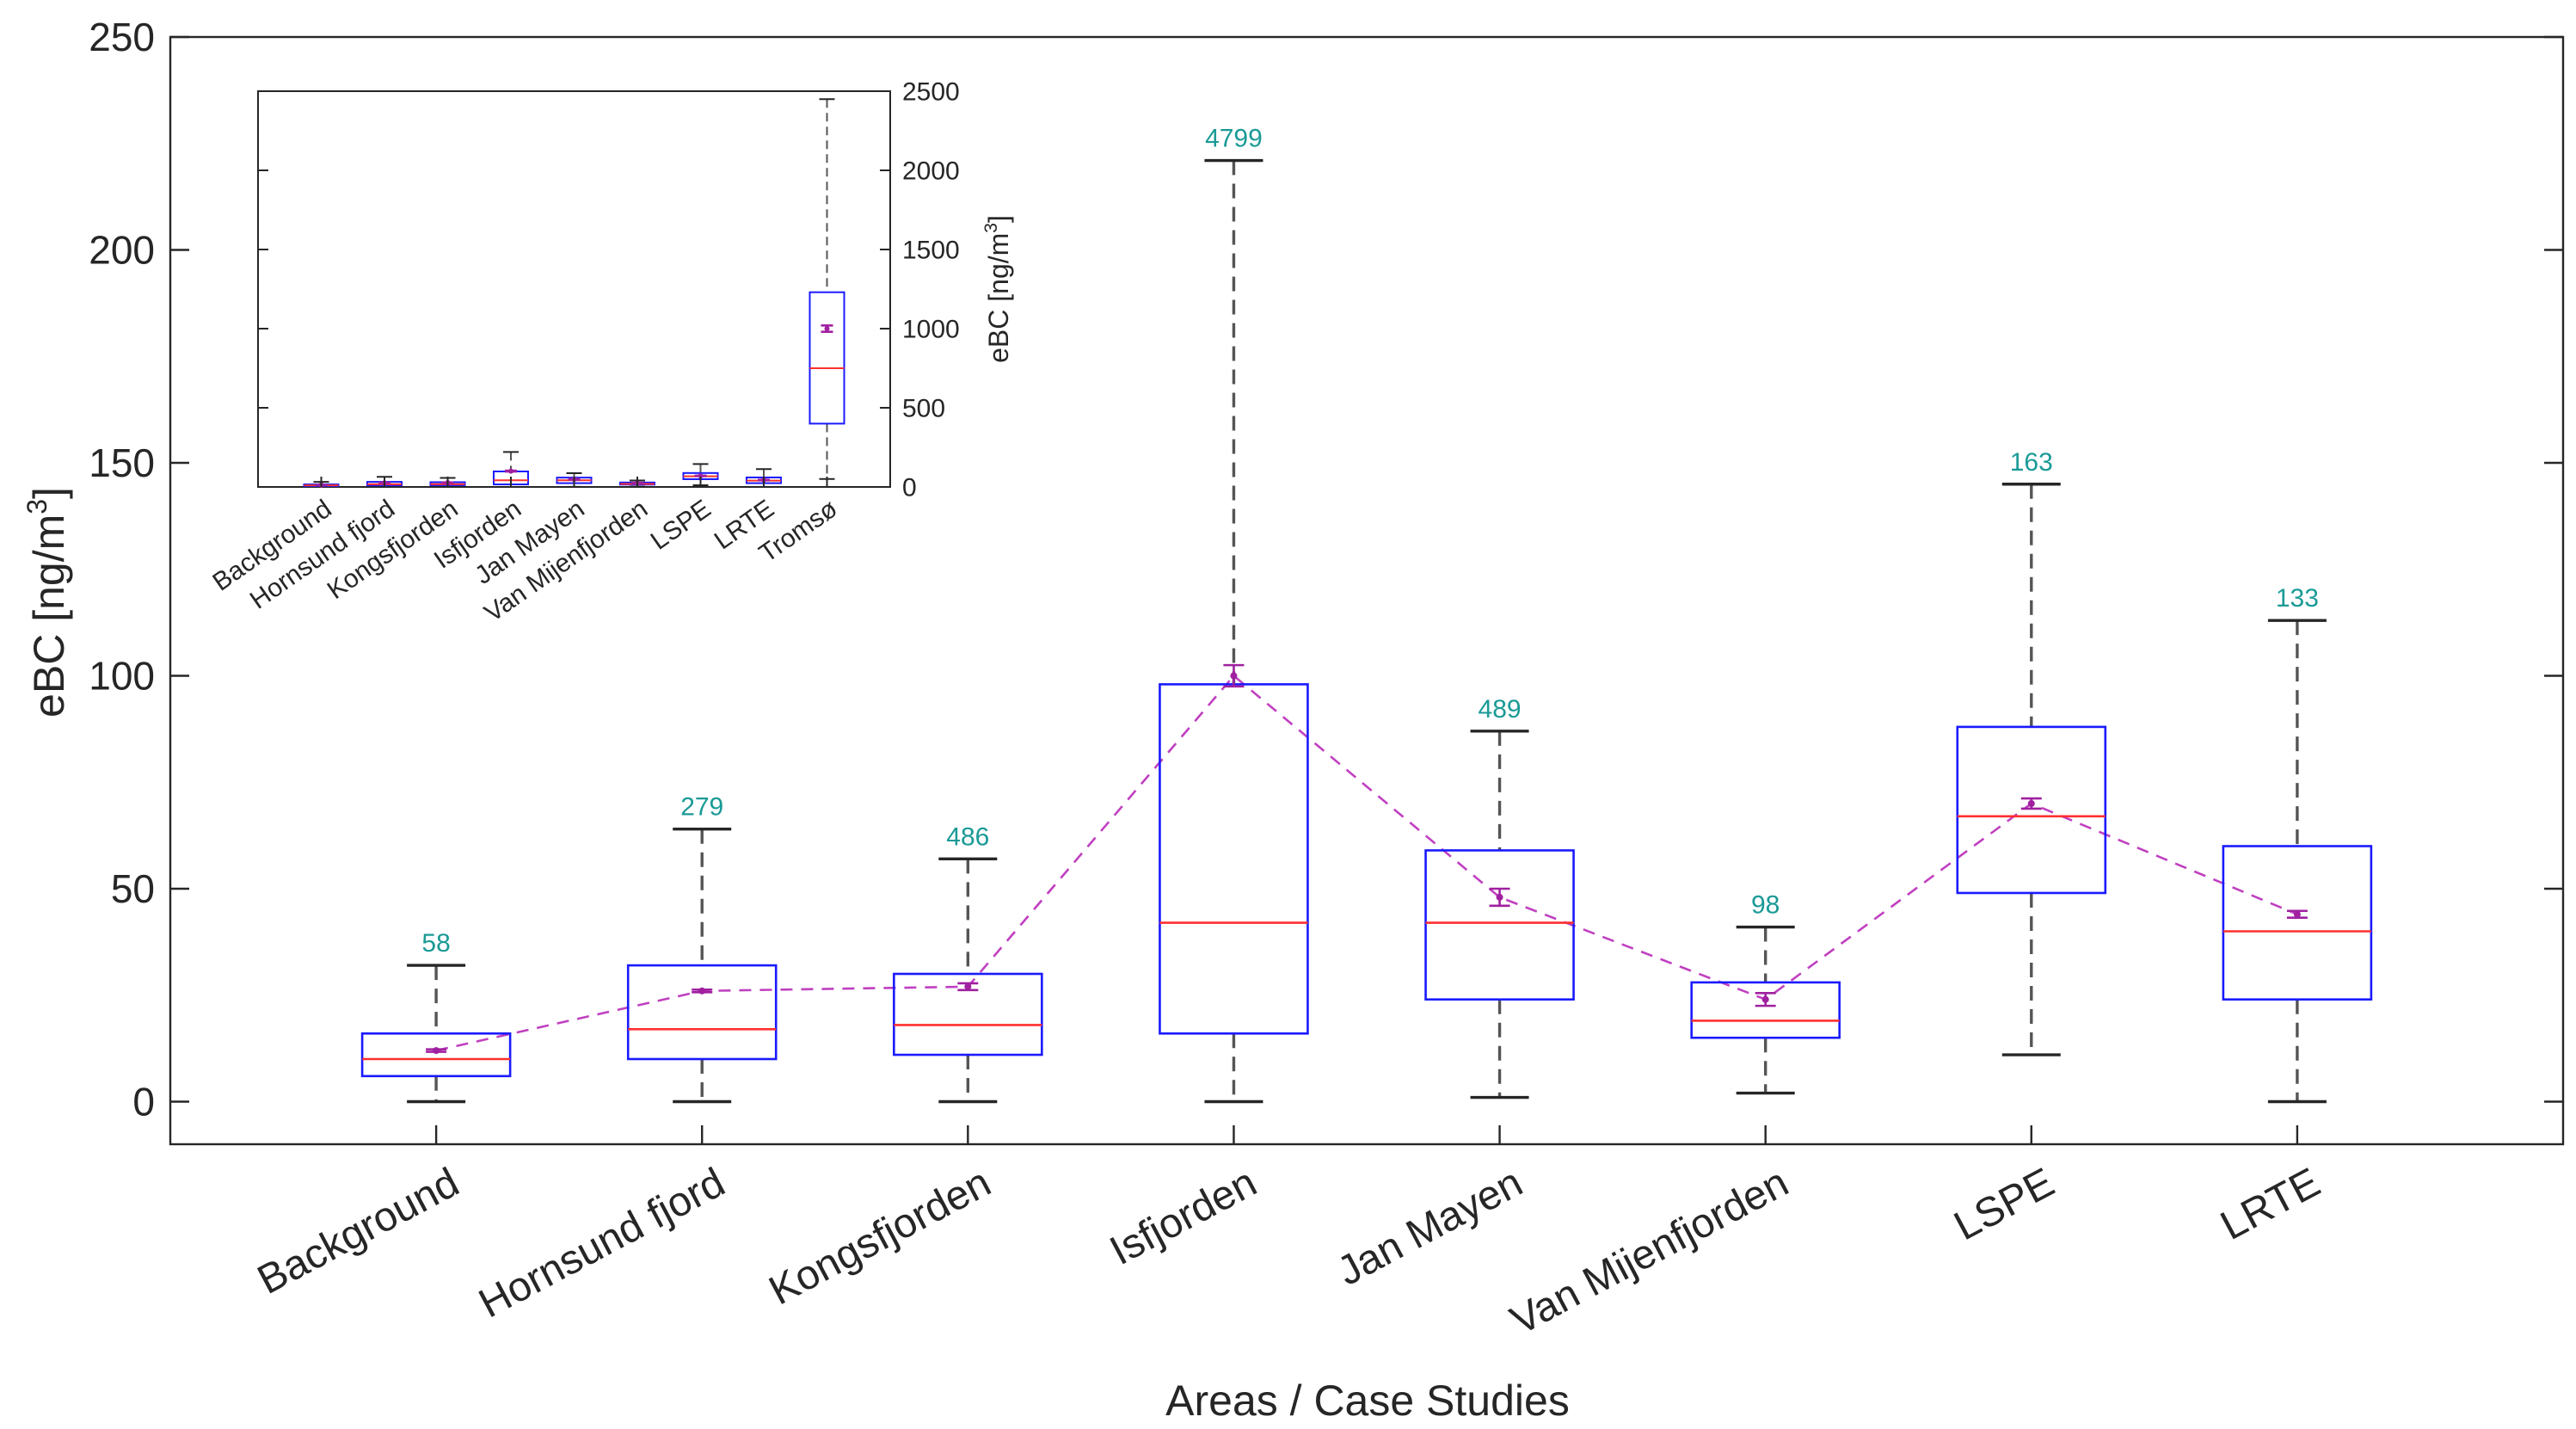  What do you see at coordinates (435, 943) in the screenshot?
I see `sample-count-label: 58` at bounding box center [435, 943].